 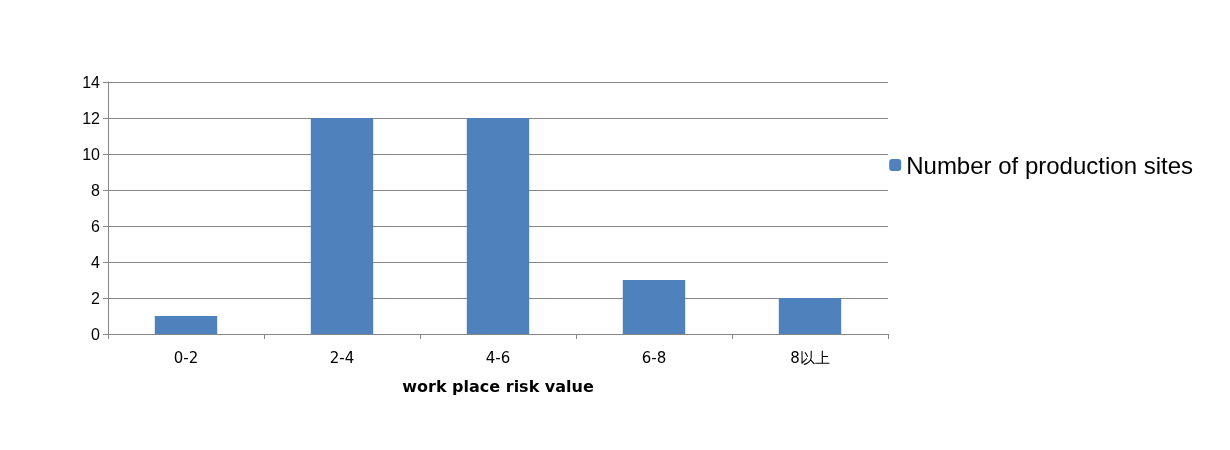 What do you see at coordinates (96, 226) in the screenshot?
I see `y-tick-label: 6` at bounding box center [96, 226].